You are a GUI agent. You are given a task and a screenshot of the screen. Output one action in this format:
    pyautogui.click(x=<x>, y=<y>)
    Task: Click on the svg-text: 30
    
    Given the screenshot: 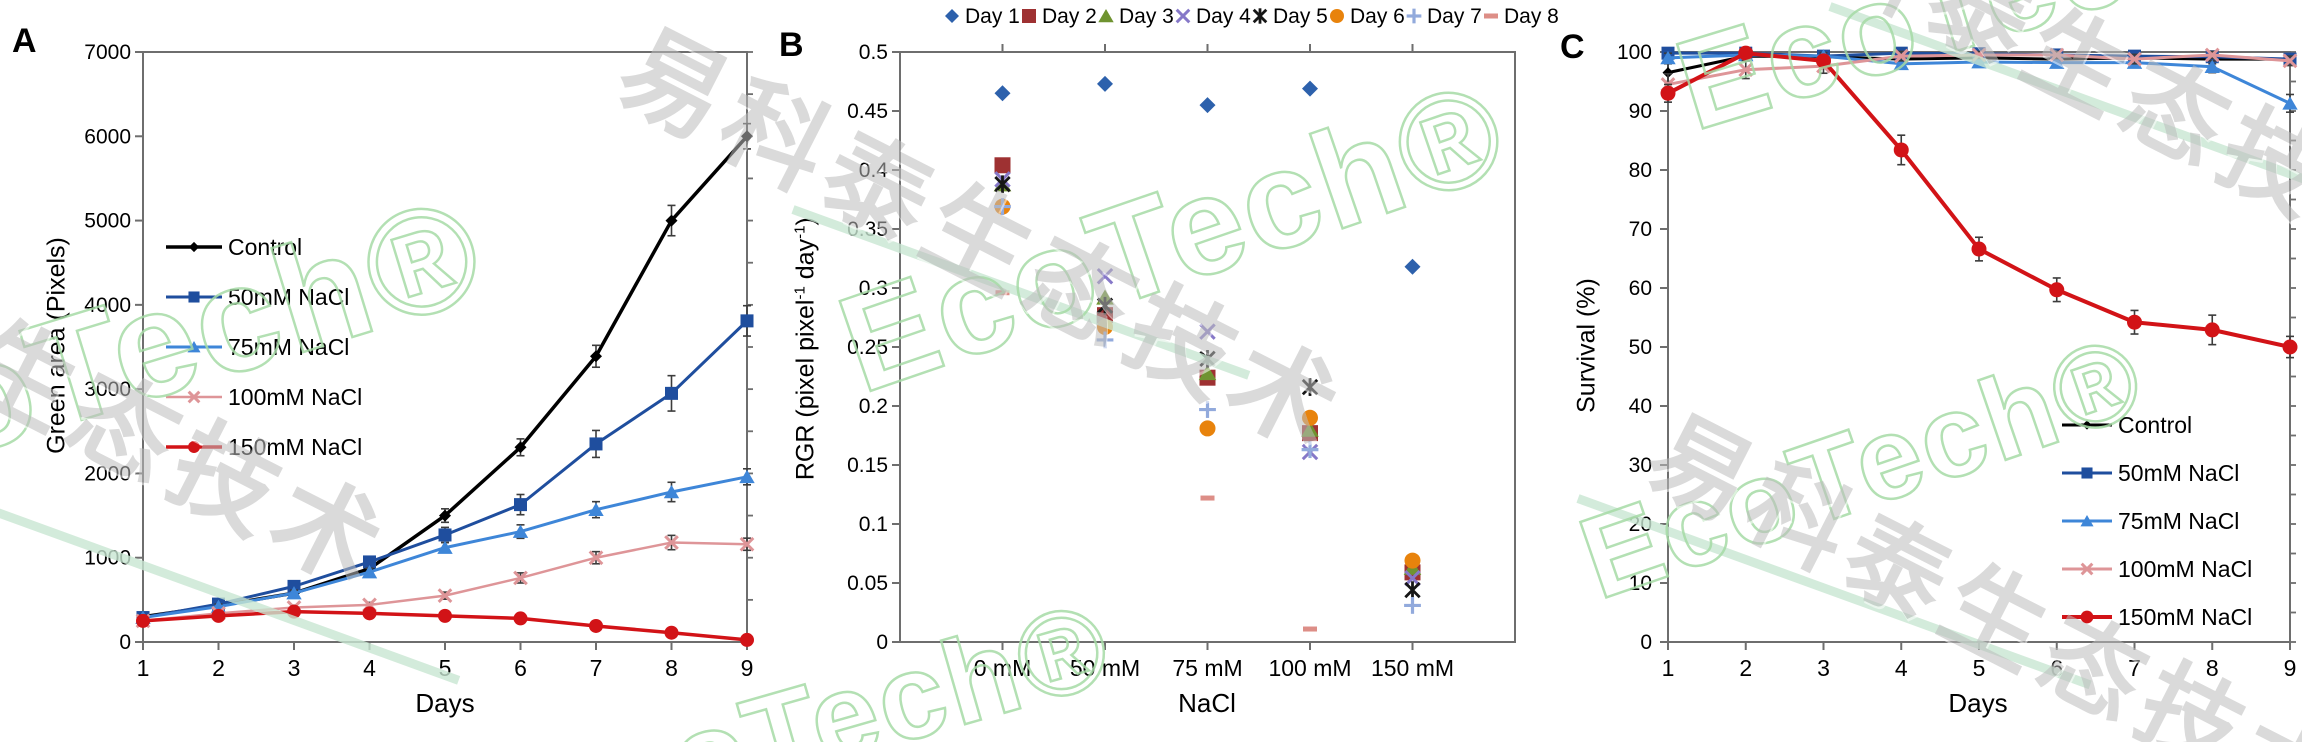 What is the action you would take?
    pyautogui.click(x=1640, y=465)
    